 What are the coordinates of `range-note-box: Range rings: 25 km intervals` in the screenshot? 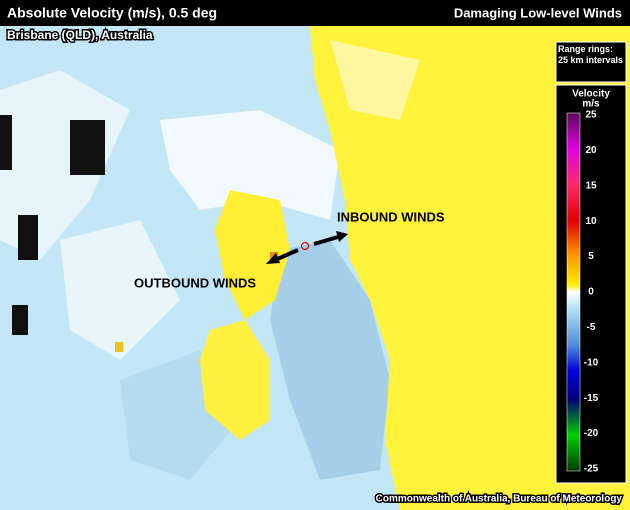 It's located at (591, 54).